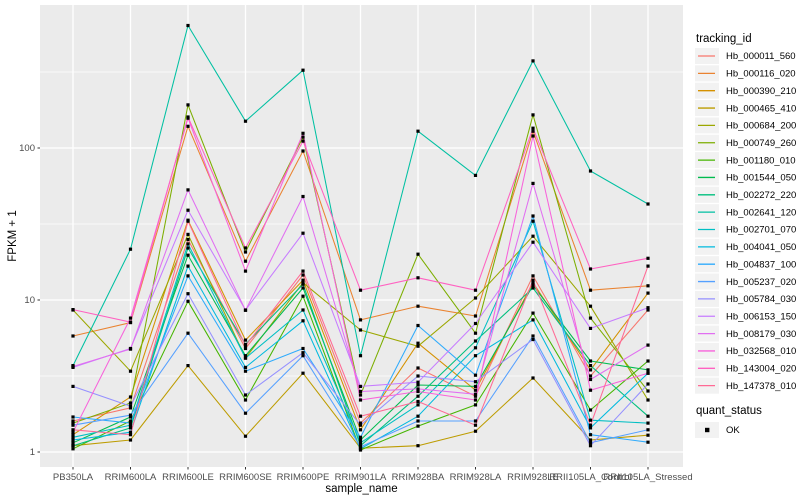 The width and height of the screenshot is (800, 500). What do you see at coordinates (361, 489) in the screenshot?
I see `x-axis-title: sample_name` at bounding box center [361, 489].